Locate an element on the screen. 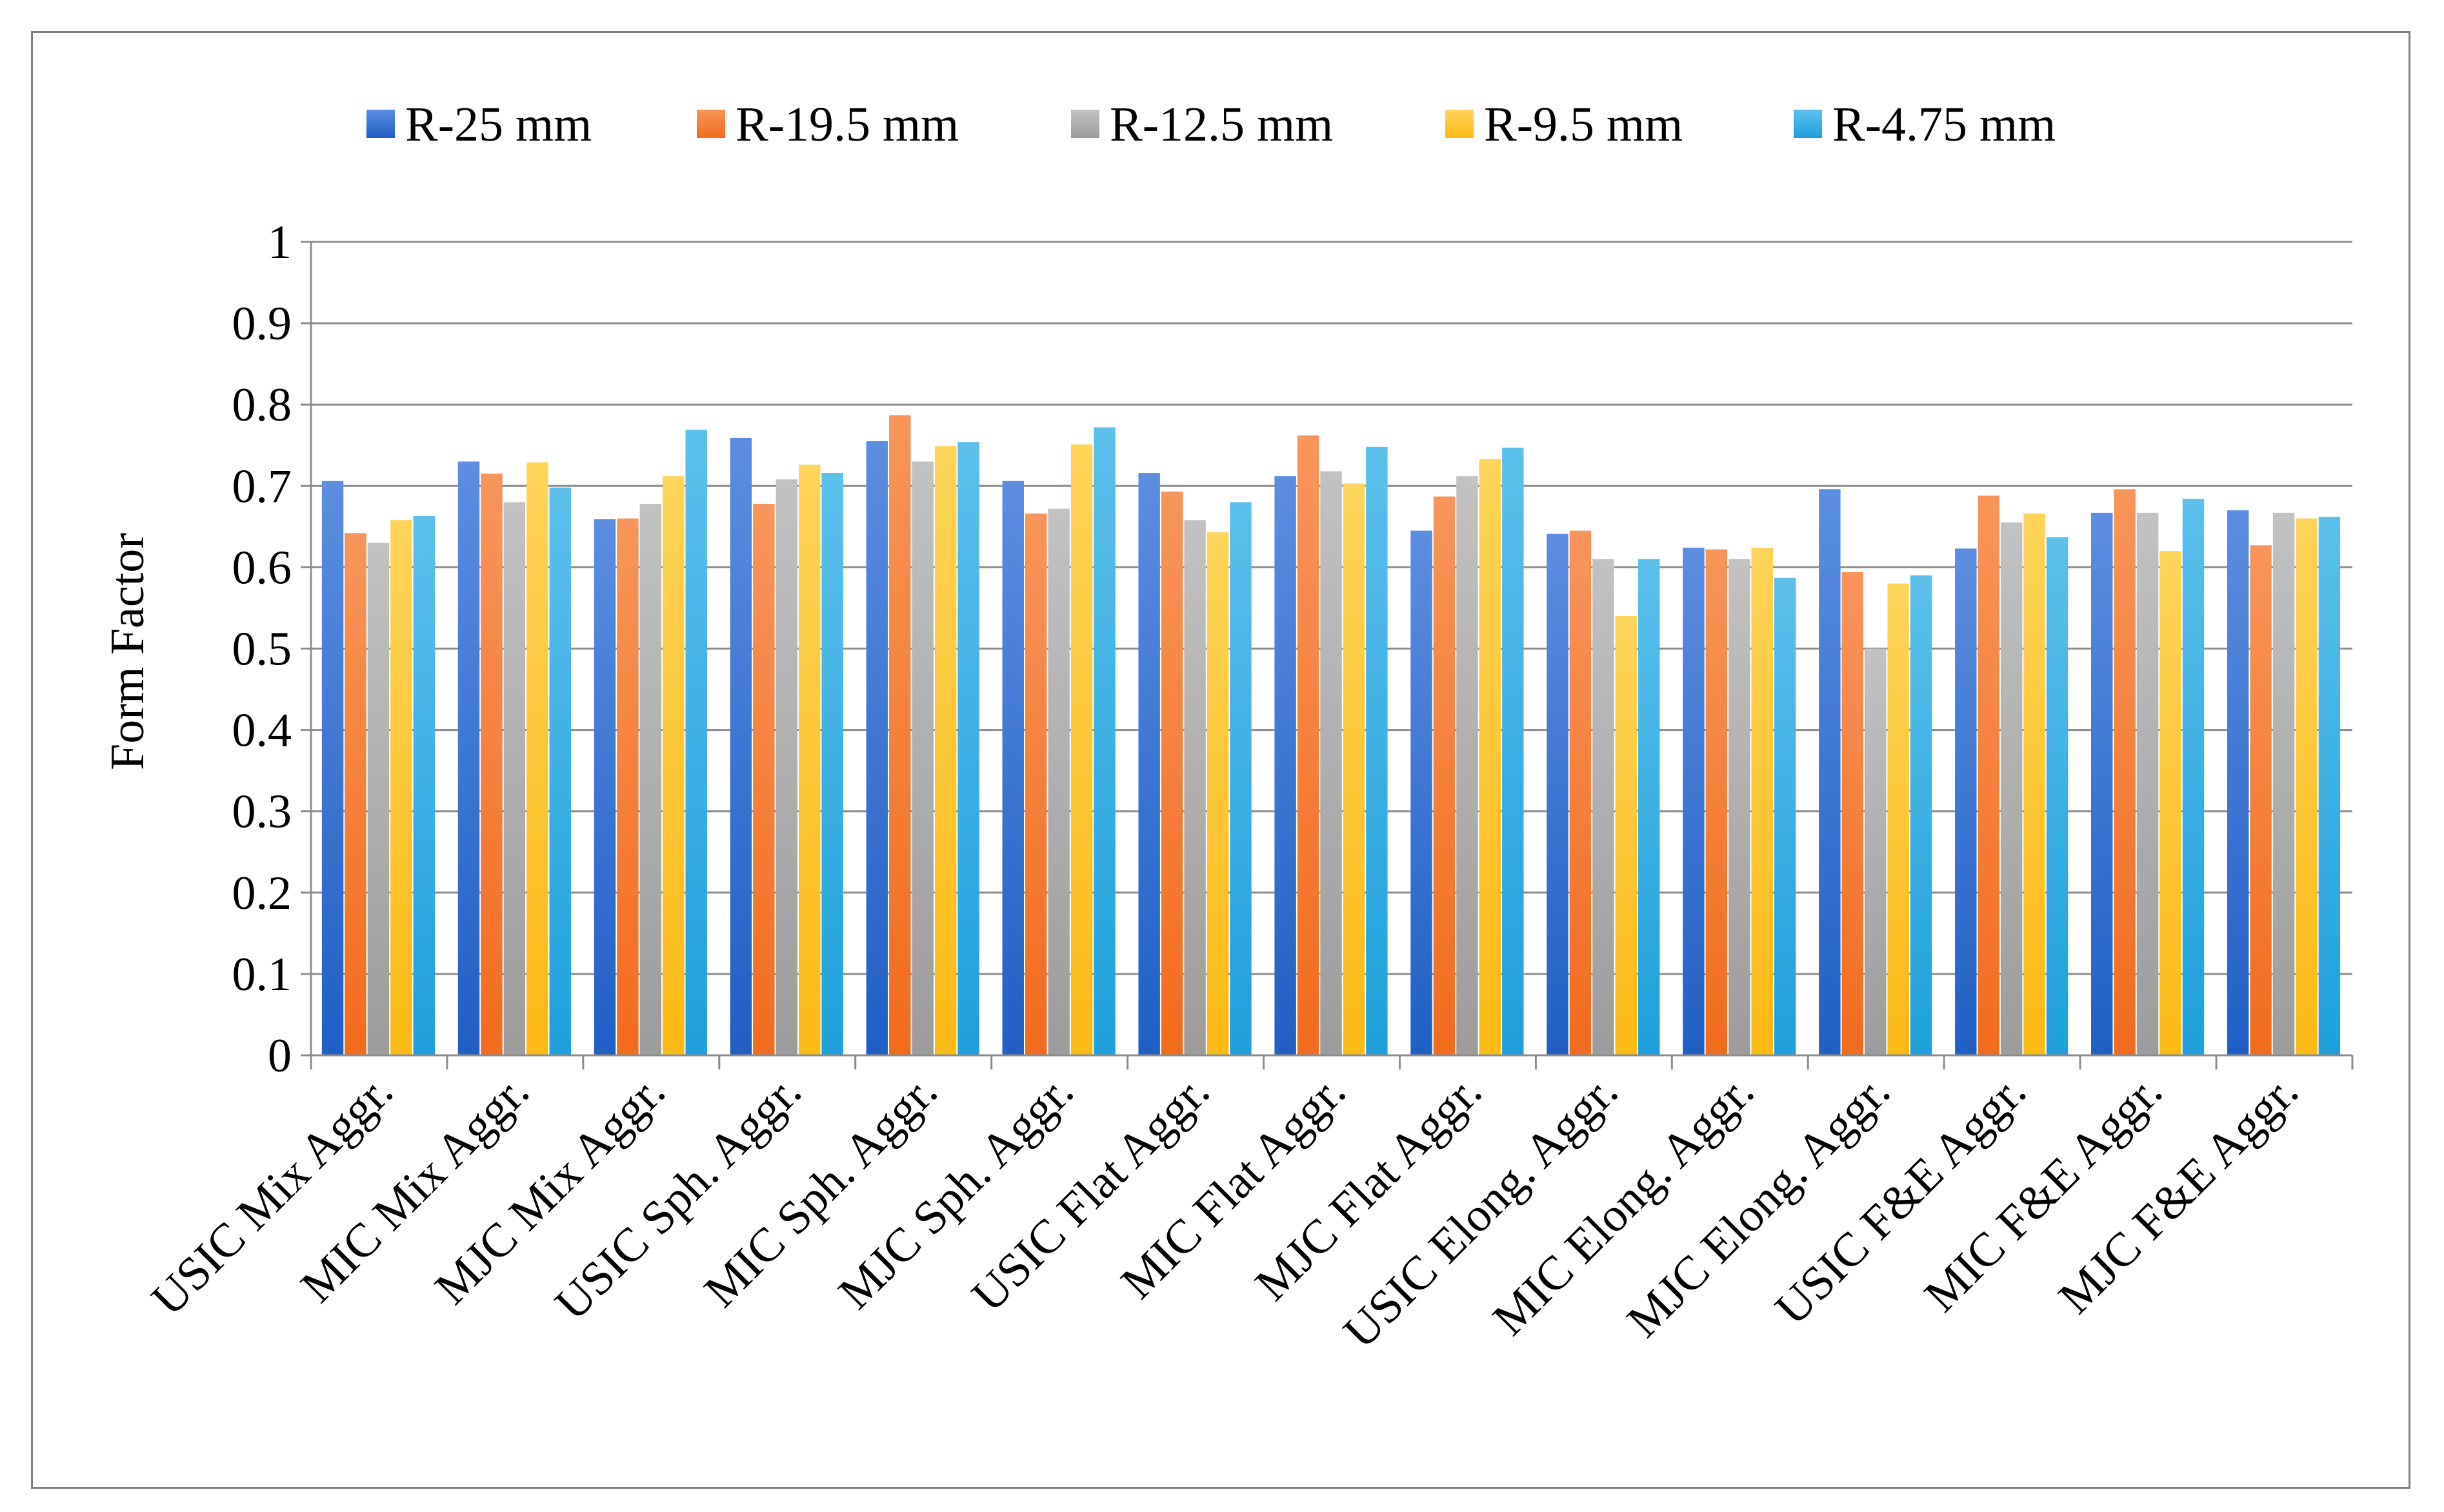 Image resolution: width=2444 pixels, height=1512 pixels. x-category-label: MIC Sph. Aggr. is located at coordinates (820, 1191).